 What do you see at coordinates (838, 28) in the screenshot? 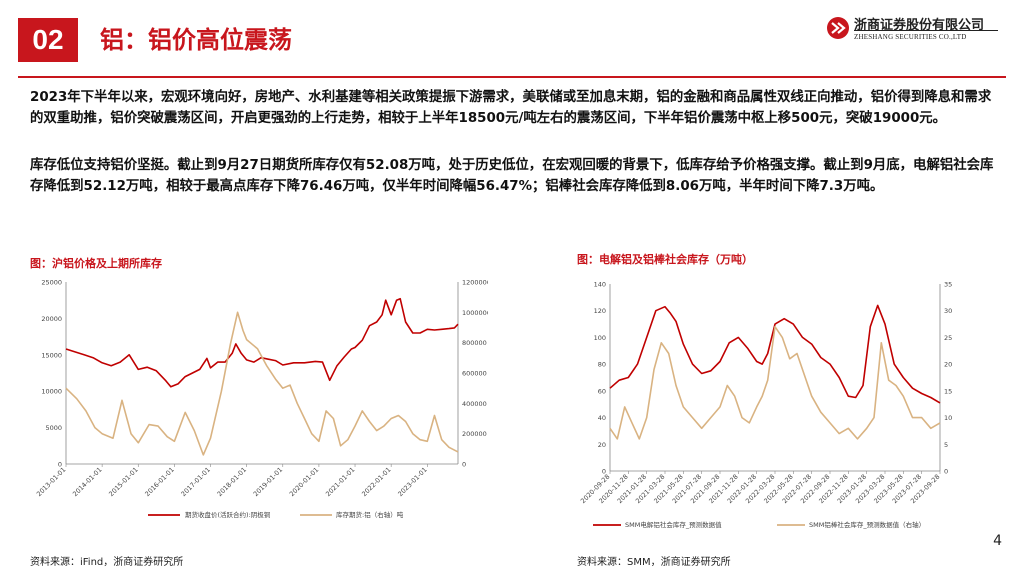
I see `brand-logo-icon` at bounding box center [838, 28].